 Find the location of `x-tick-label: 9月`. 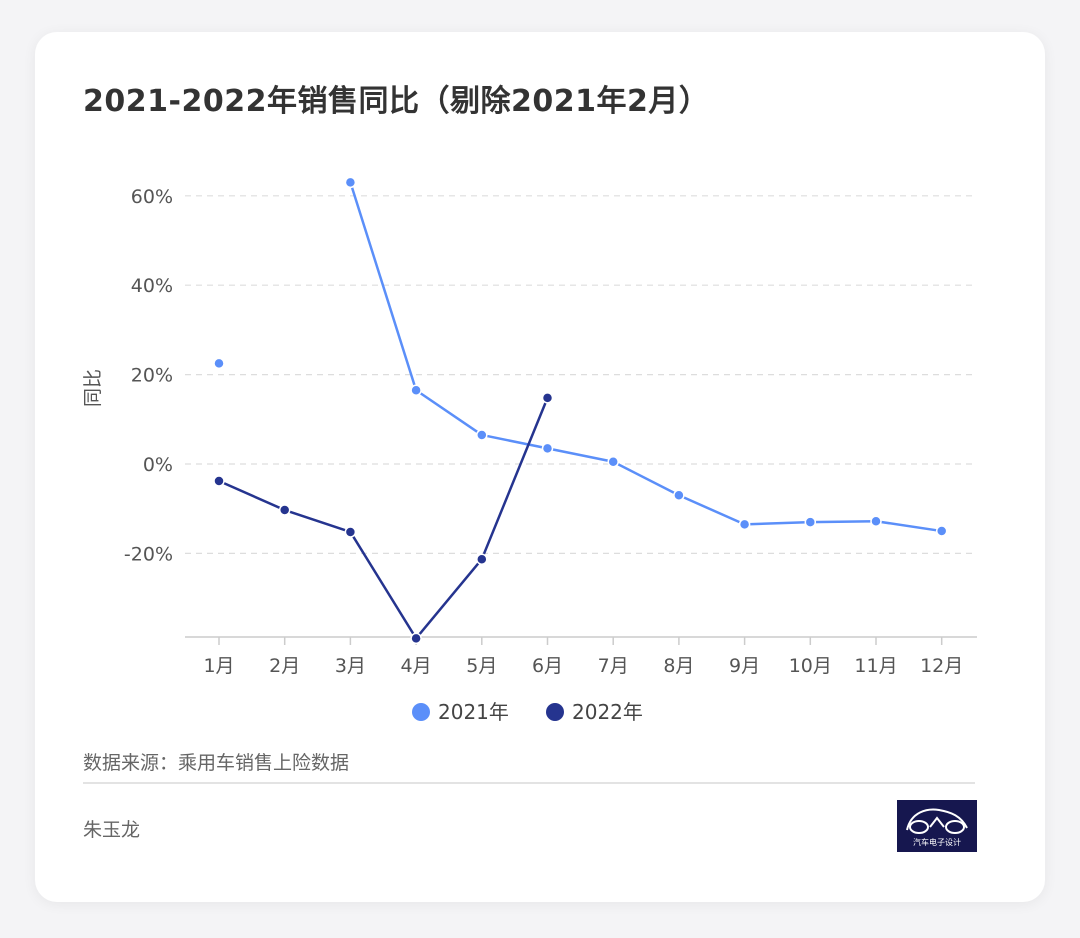

x-tick-label: 9月 is located at coordinates (744, 666).